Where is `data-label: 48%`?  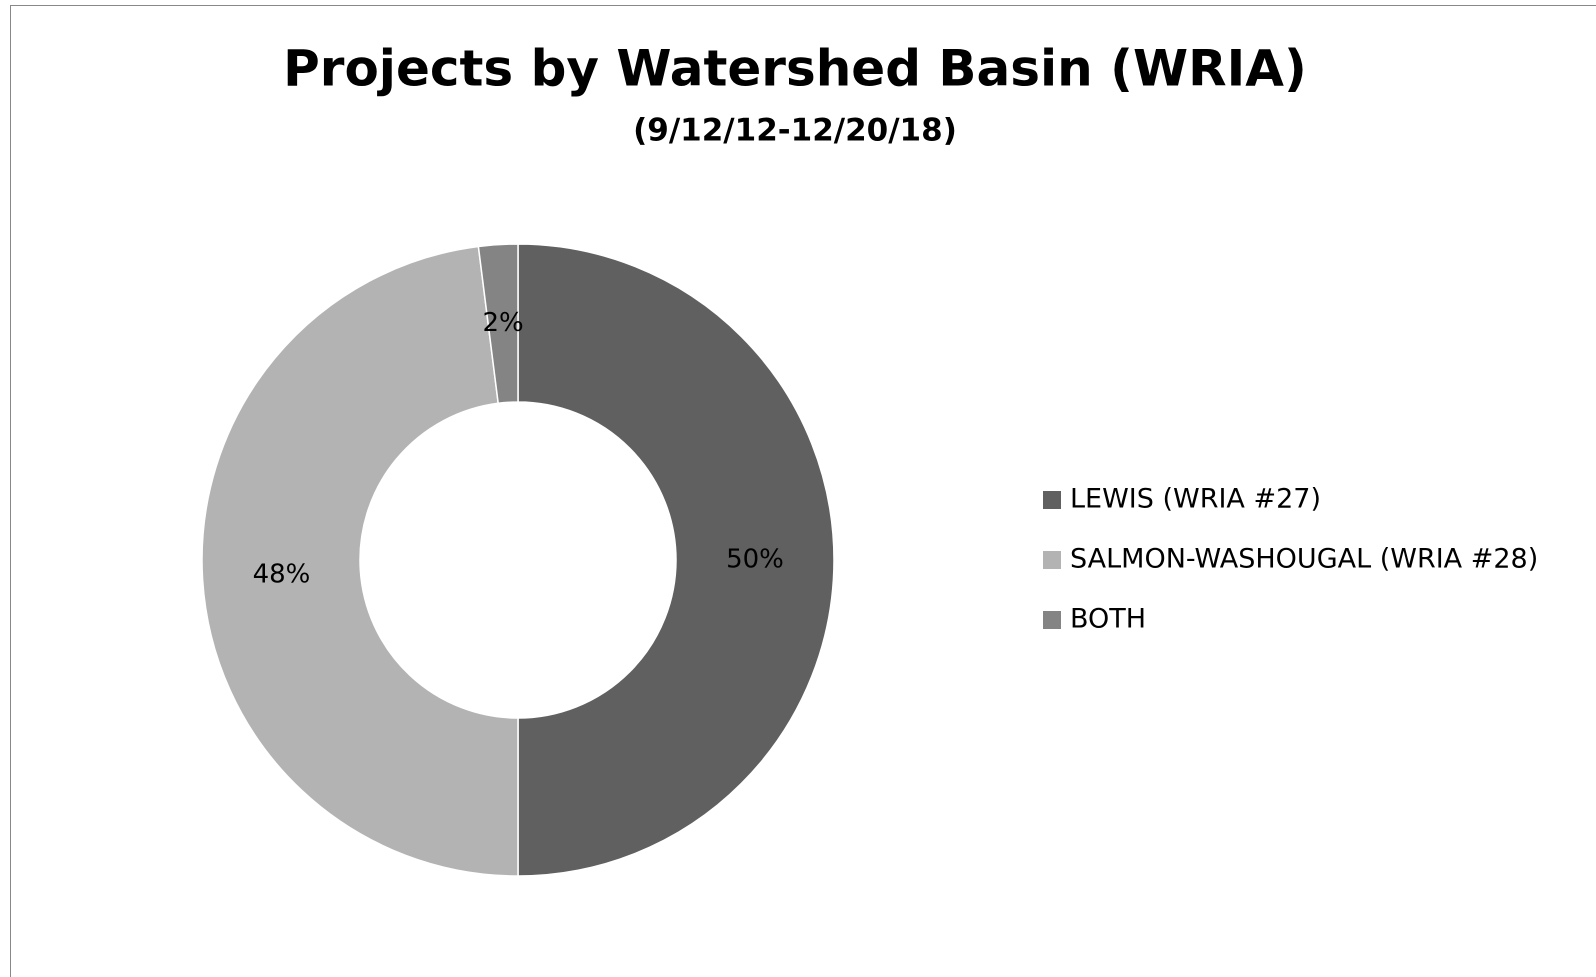 data-label: 48% is located at coordinates (282, 574).